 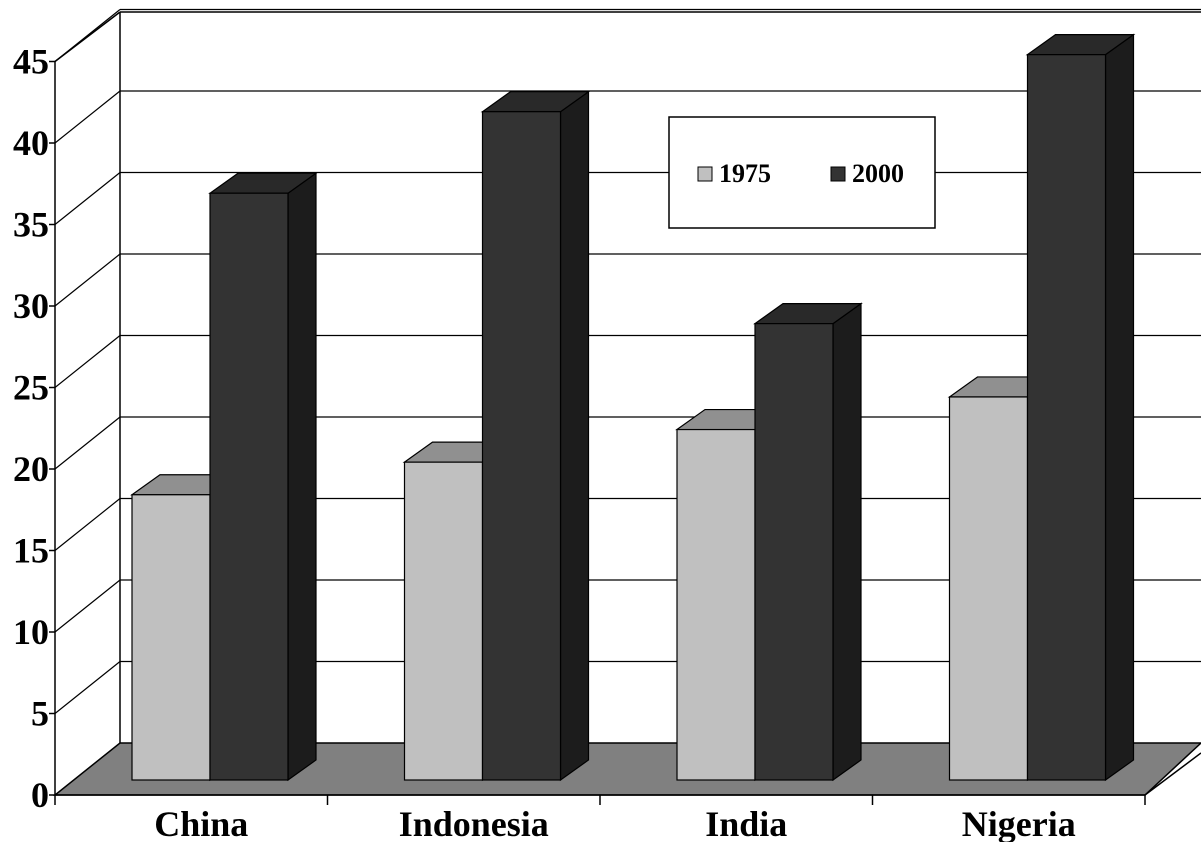 I want to click on y-tick-label: 40, so click(x=31, y=143).